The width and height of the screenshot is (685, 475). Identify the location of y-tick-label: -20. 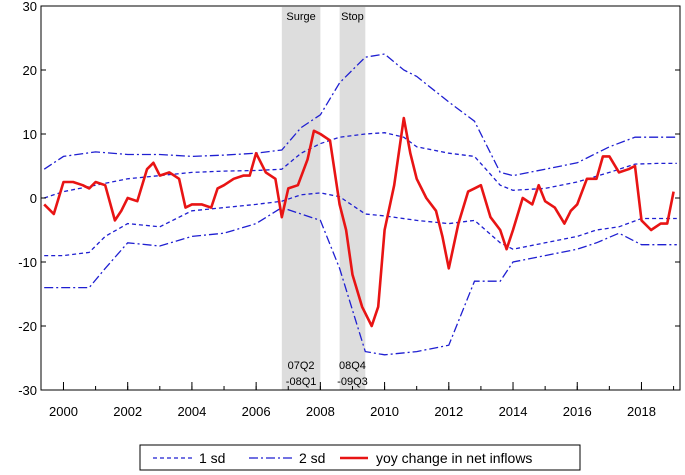
(27, 326).